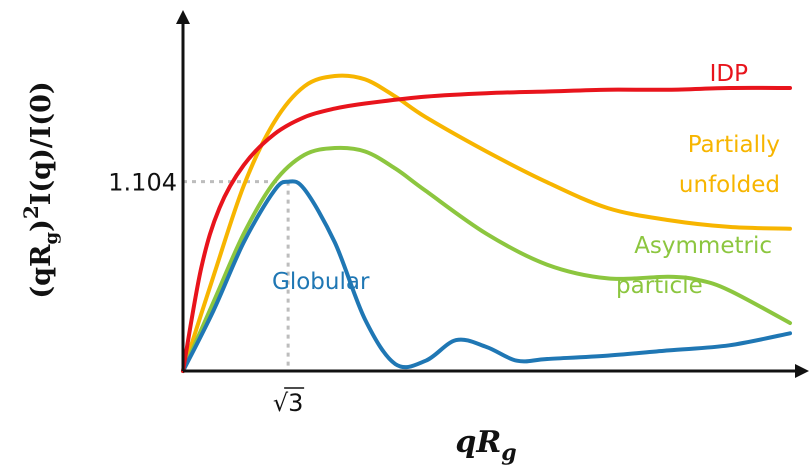 The height and width of the screenshot is (470, 809). Describe the element at coordinates (183, 17) in the screenshot. I see `y-axis-arrow` at that location.